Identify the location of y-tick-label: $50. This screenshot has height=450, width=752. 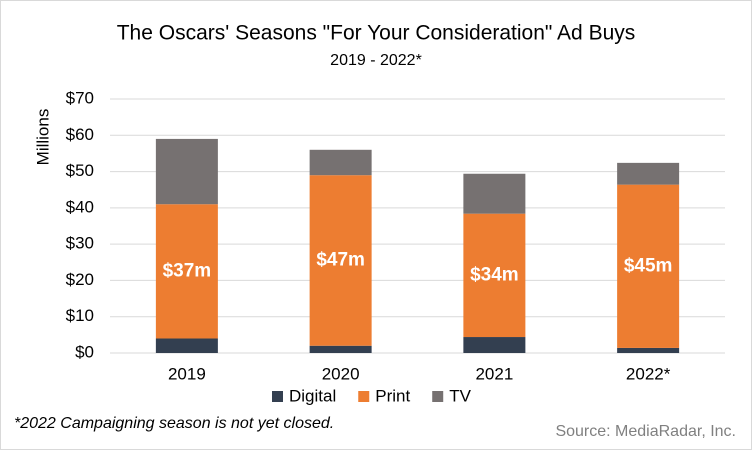
(80, 170).